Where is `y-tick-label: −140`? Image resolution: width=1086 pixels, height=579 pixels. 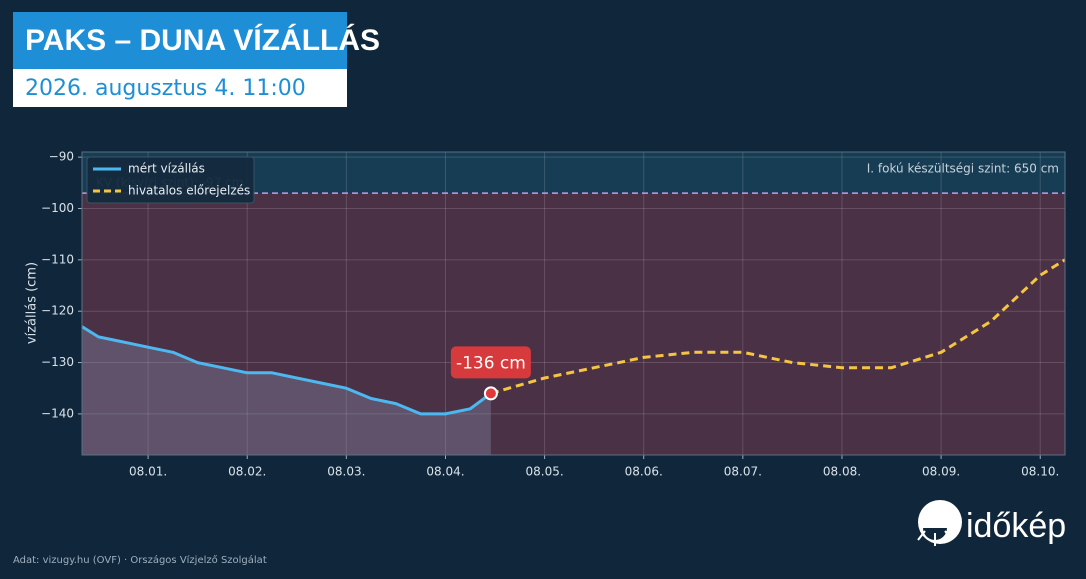 y-tick-label: −140 is located at coordinates (57, 413).